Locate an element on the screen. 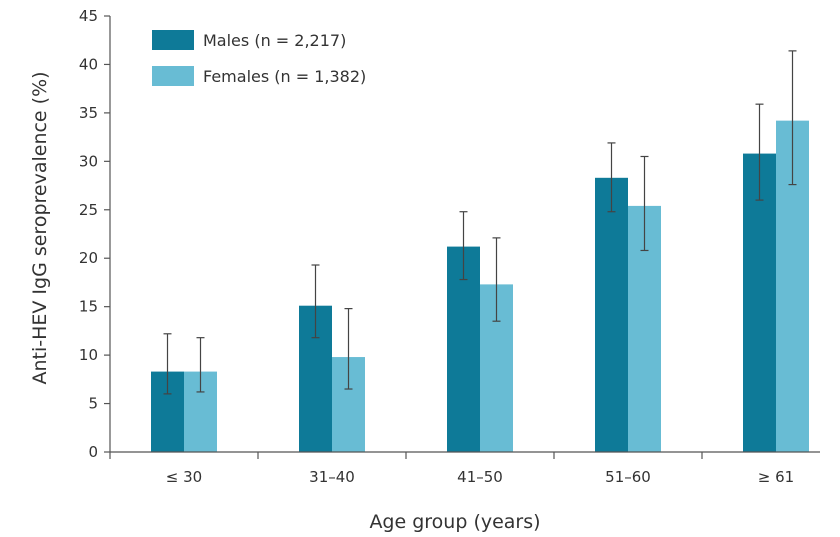  y-tick-label: 40 is located at coordinates (88, 64).